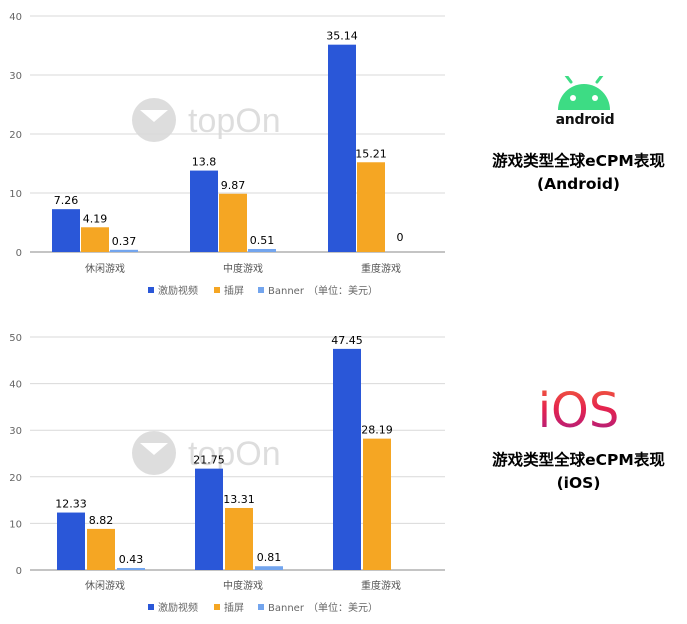 The height and width of the screenshot is (624, 687). What do you see at coordinates (66, 200) in the screenshot?
I see `data-label: 7.26` at bounding box center [66, 200].